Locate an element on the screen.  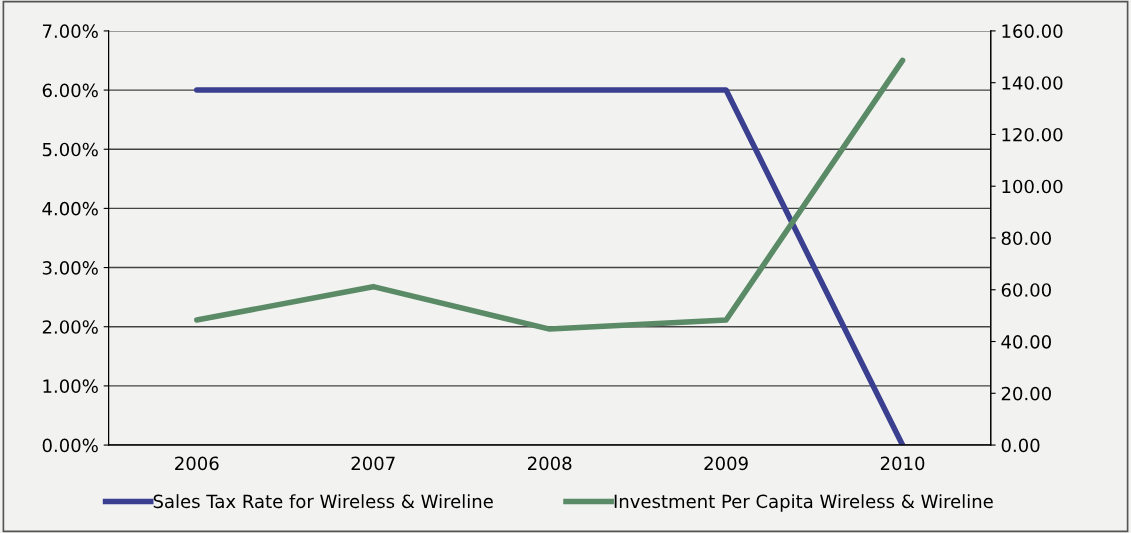
y2-tick-label: 100.00 is located at coordinates (1032, 186).